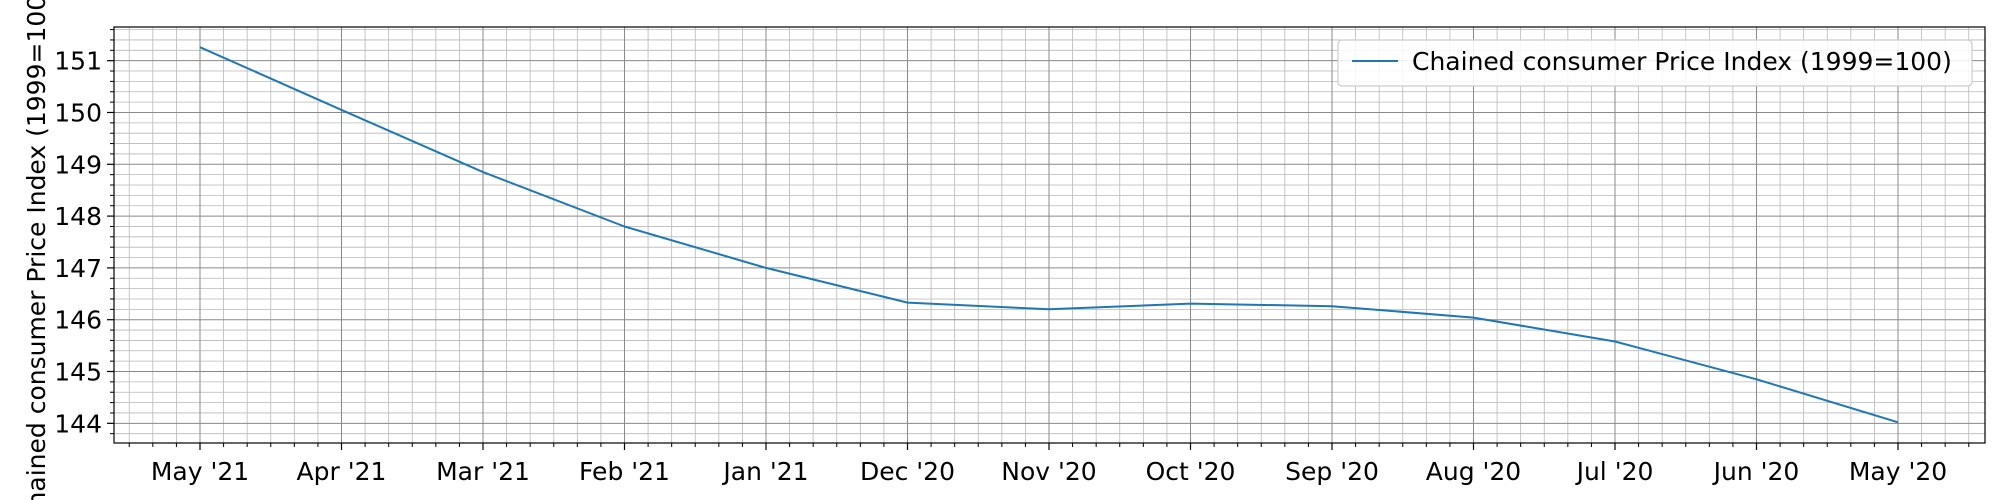 The image size is (2000, 500). What do you see at coordinates (78, 268) in the screenshot?
I see `y-tick-label: 147` at bounding box center [78, 268].